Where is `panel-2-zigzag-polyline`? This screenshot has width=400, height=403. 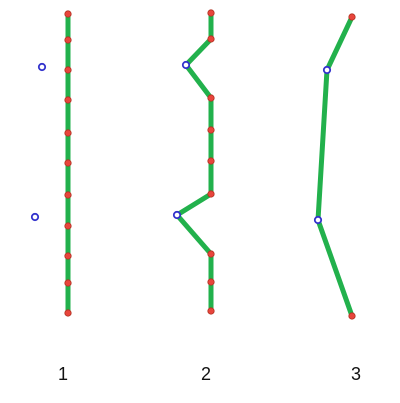 panel-2-zigzag-polyline is located at coordinates (193, 162).